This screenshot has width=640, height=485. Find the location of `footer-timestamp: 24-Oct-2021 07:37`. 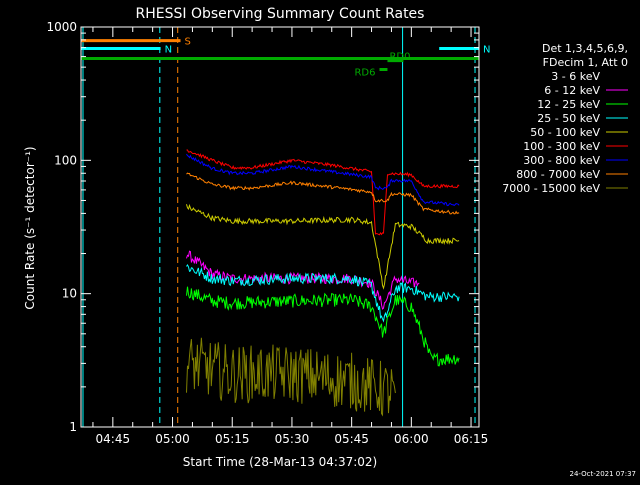

footer-timestamp: 24-Oct-2021 07:37 is located at coordinates (603, 474).